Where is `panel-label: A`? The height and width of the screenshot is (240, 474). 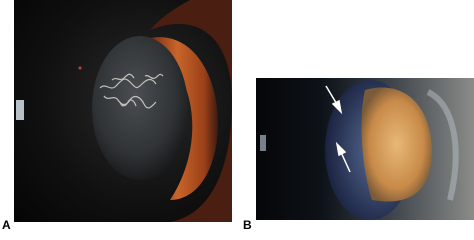
panel-label: A is located at coordinates (6, 225).